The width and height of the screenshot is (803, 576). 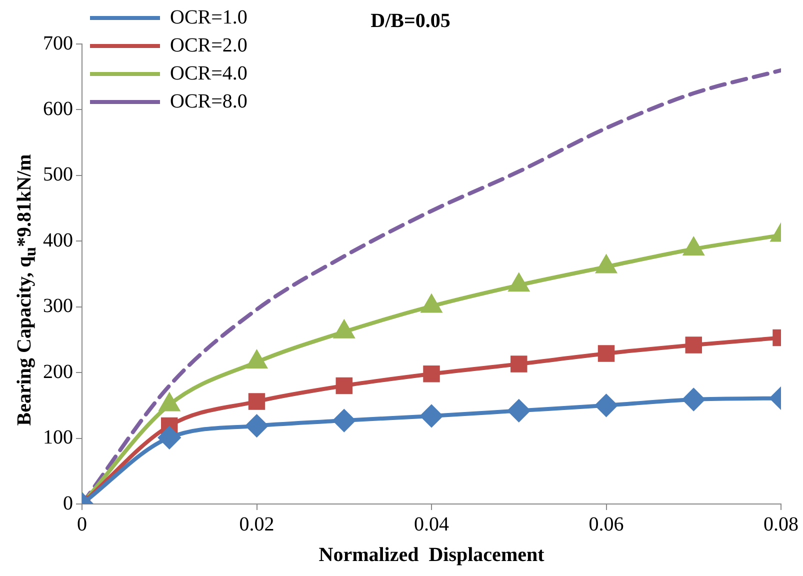 I want to click on x-axis-title: Normalized Displacement, so click(x=431, y=555).